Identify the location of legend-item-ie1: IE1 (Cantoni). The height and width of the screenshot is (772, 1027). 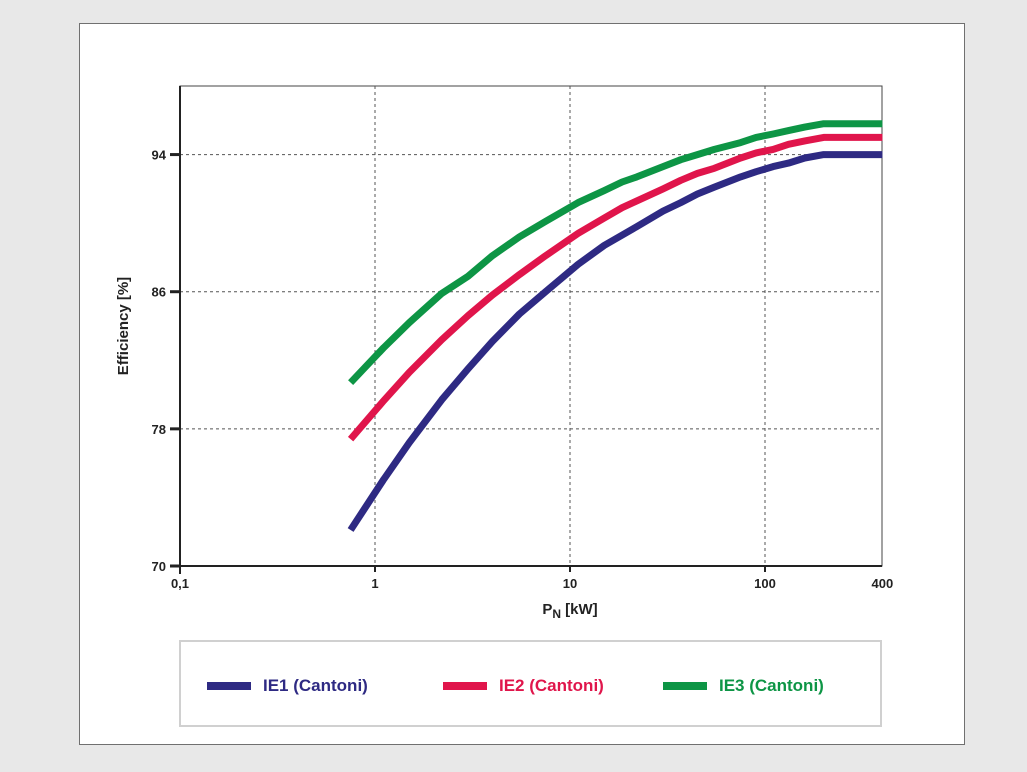
(287, 686).